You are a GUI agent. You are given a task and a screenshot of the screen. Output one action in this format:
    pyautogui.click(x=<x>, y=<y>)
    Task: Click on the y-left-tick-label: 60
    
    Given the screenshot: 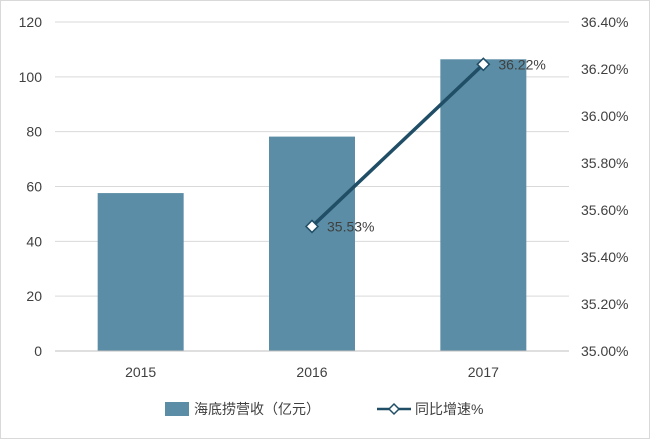 What is the action you would take?
    pyautogui.click(x=34, y=187)
    